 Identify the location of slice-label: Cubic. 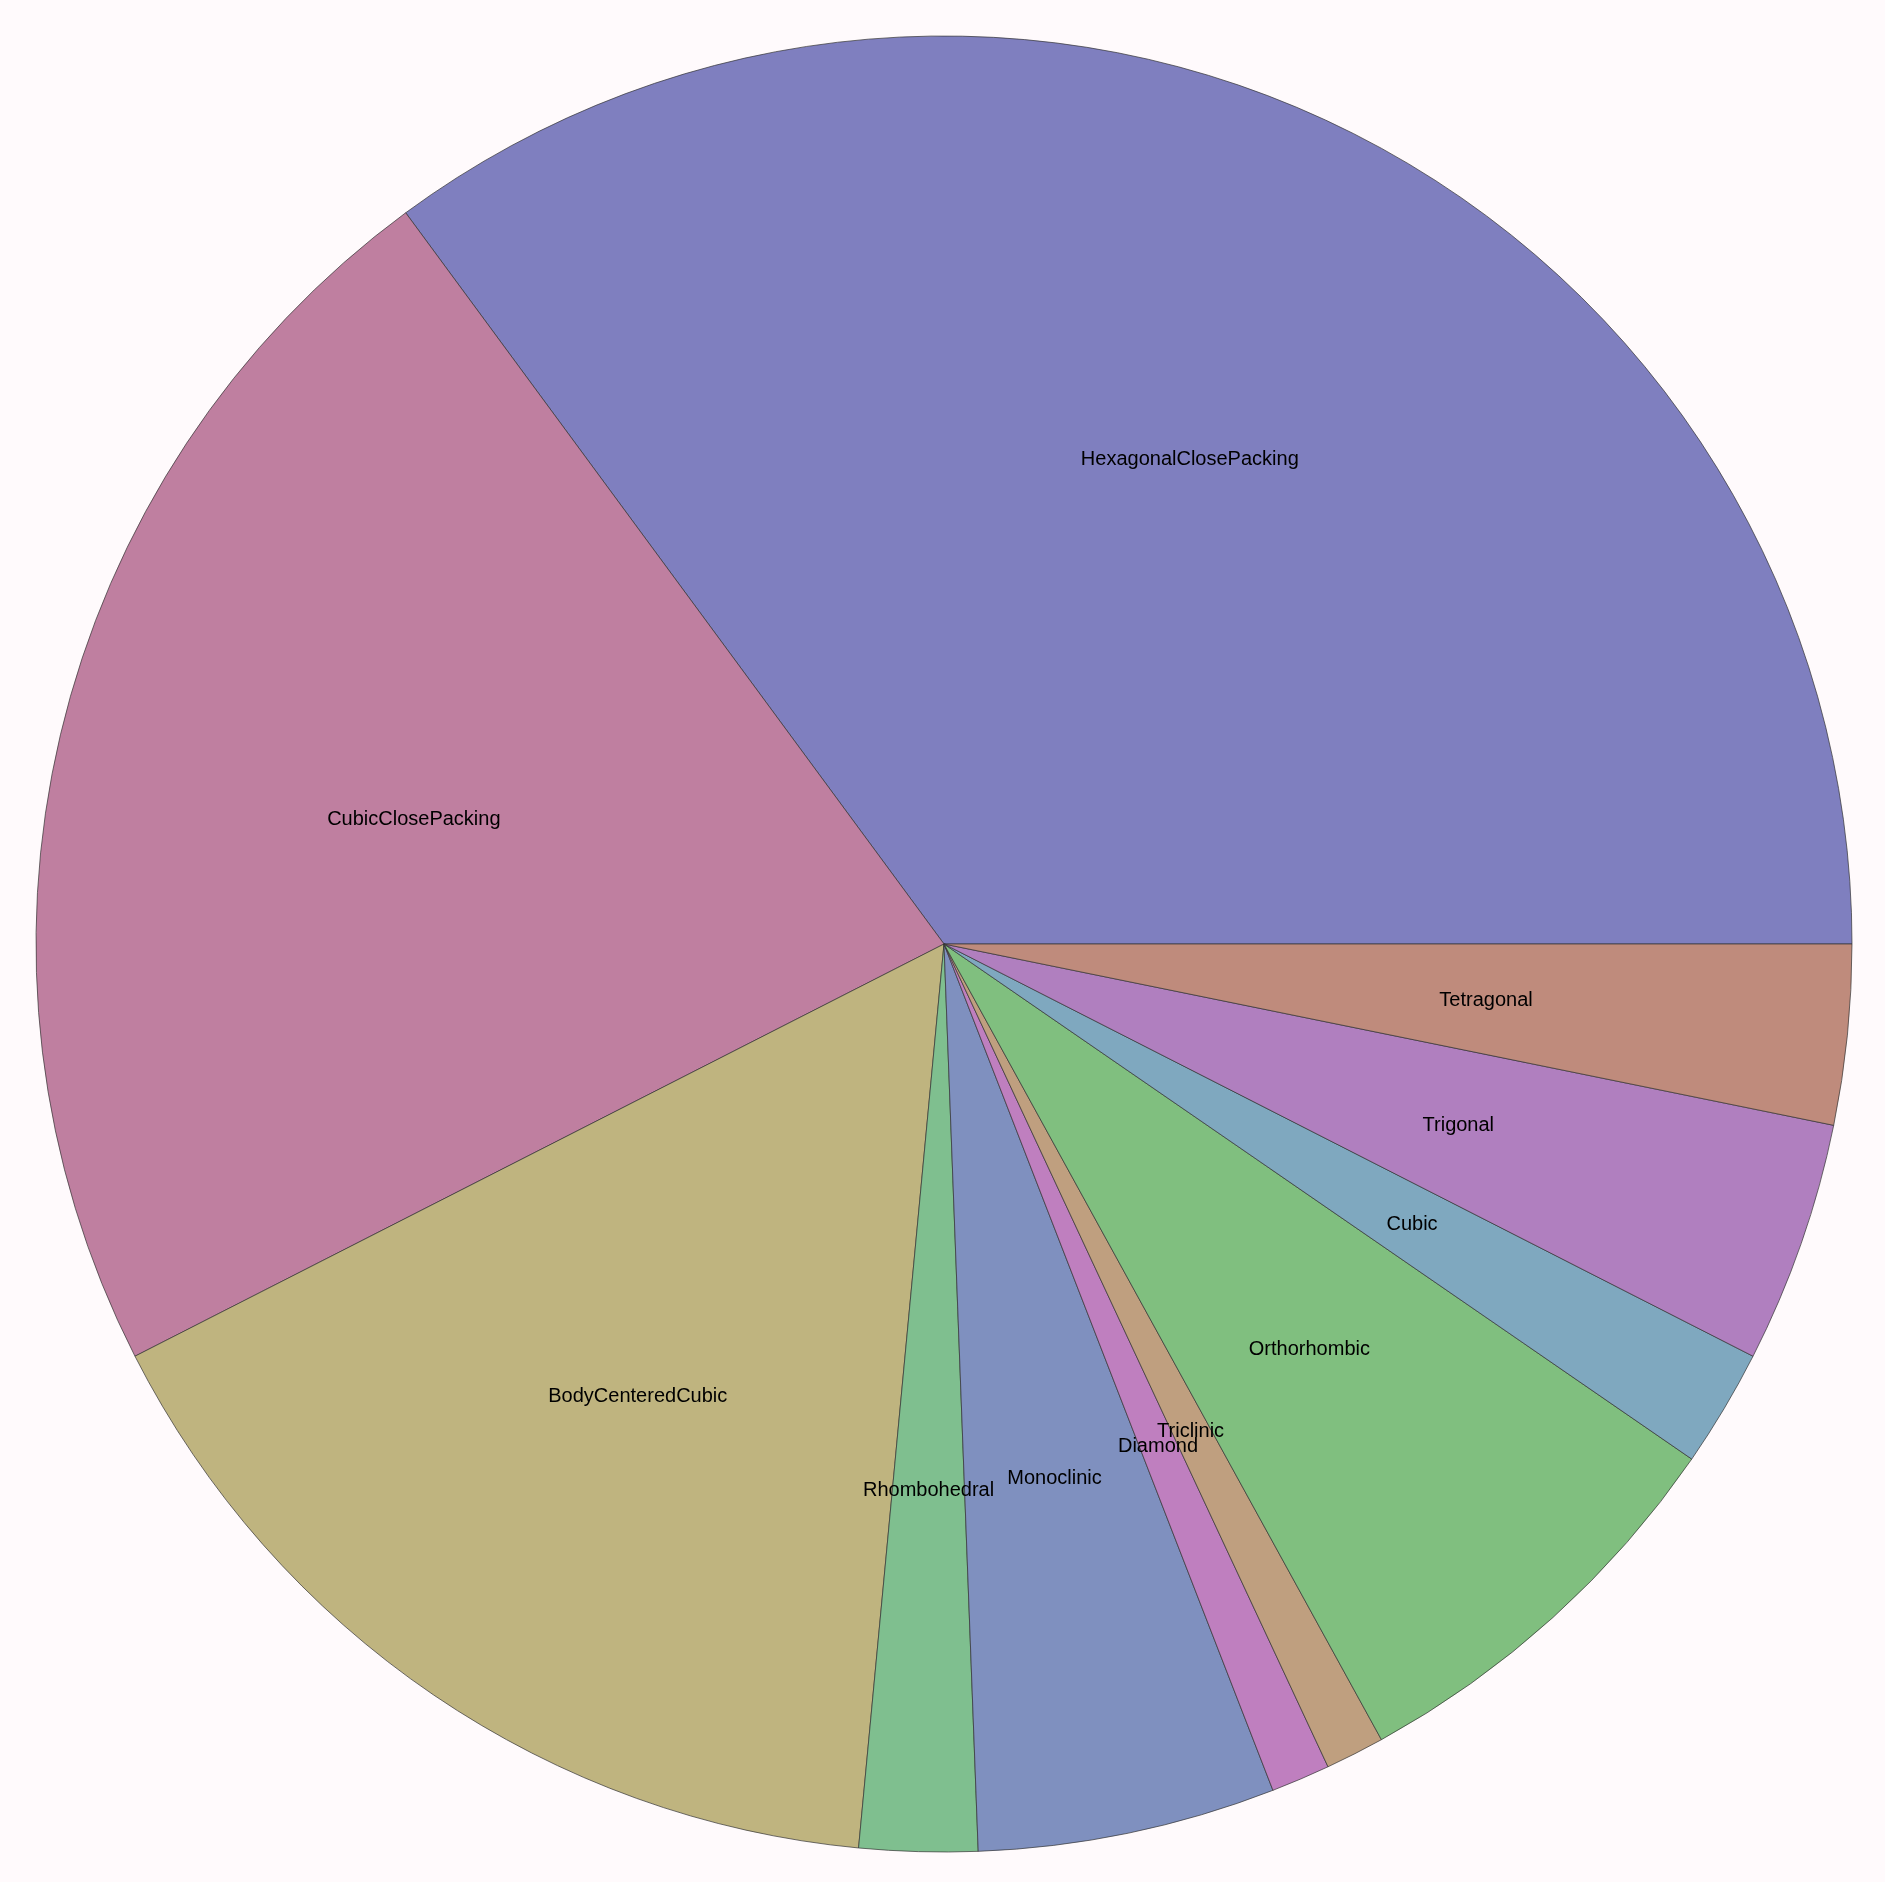
(1412, 1222).